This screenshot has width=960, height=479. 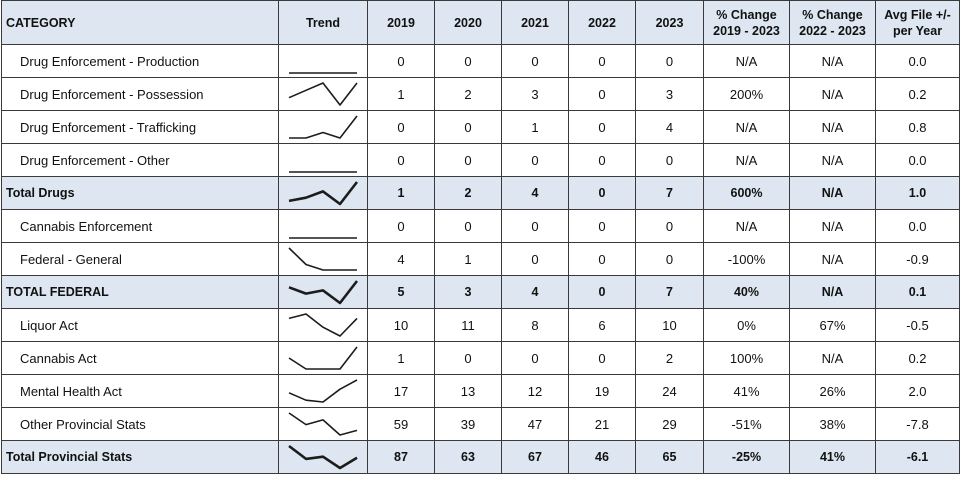 What do you see at coordinates (669, 457) in the screenshot?
I see `value-2023: 65` at bounding box center [669, 457].